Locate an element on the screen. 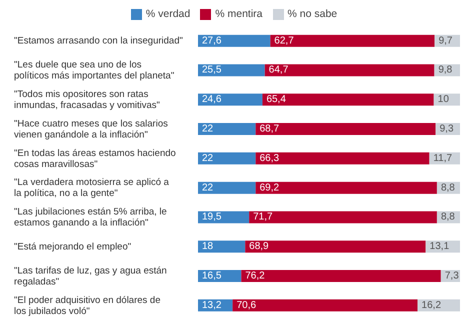  data-label: 16,5 is located at coordinates (212, 276).